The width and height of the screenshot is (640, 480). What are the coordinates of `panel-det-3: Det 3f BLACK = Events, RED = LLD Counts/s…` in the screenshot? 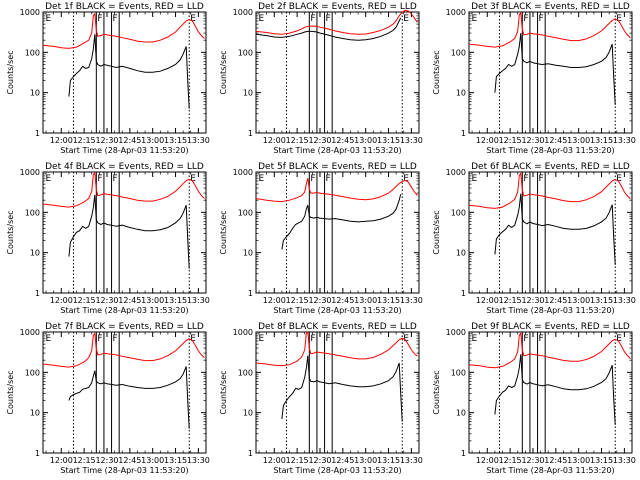 It's located at (534, 78).